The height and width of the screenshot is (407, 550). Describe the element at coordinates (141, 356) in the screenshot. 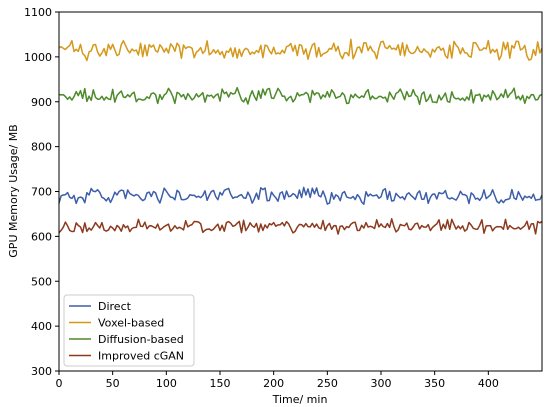

I see `legend-label: Improved cGAN` at that location.